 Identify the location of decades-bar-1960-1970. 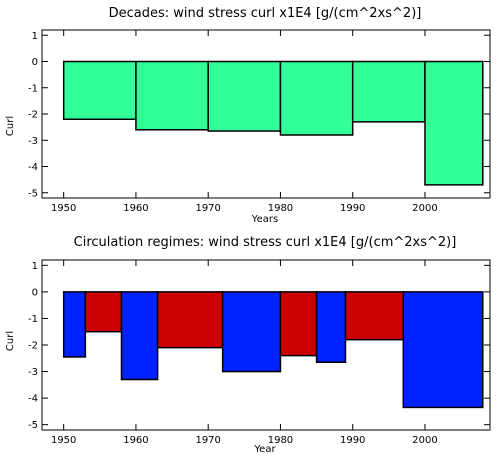
(172, 95).